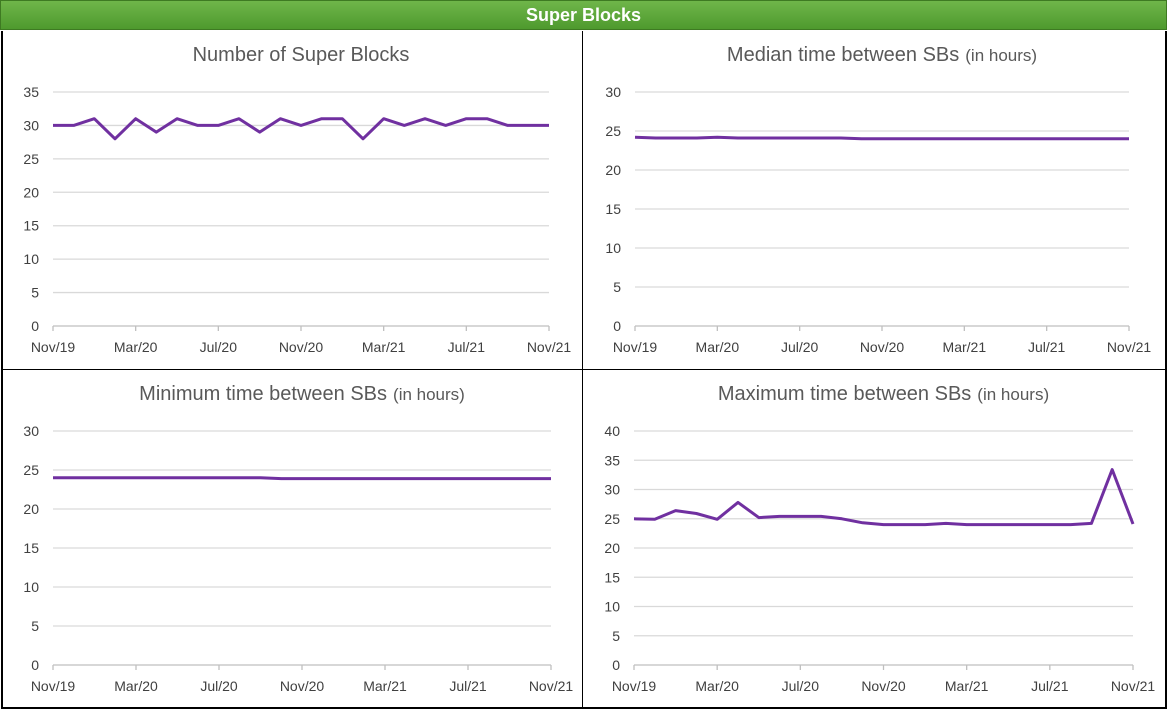 This screenshot has width=1169, height=710. I want to click on chart-title: Median time between SBs (in hours), so click(882, 55).